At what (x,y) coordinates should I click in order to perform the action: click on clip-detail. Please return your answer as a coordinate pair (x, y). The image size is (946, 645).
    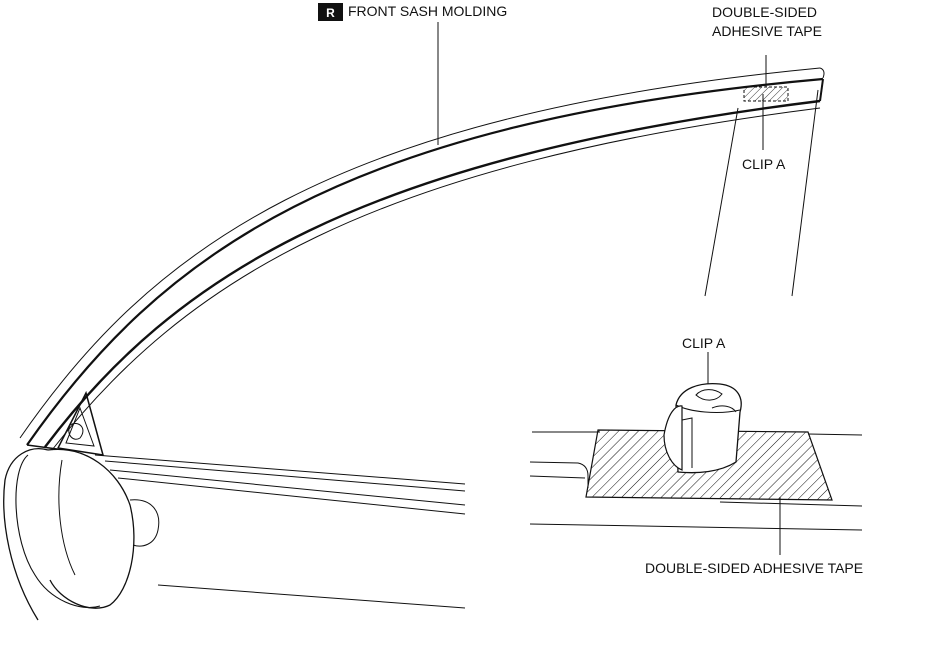
    Looking at the image, I should click on (696, 453).